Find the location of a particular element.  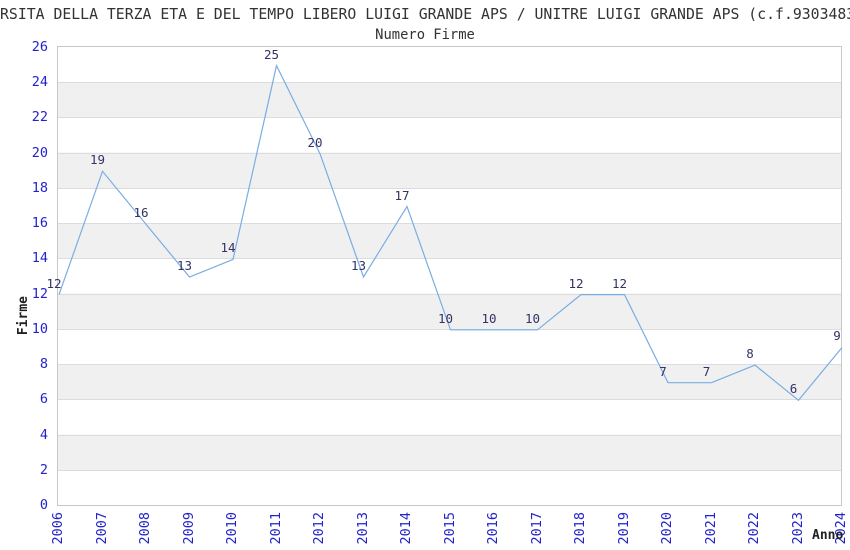

x-tick-label: 2010 is located at coordinates (232, 528).